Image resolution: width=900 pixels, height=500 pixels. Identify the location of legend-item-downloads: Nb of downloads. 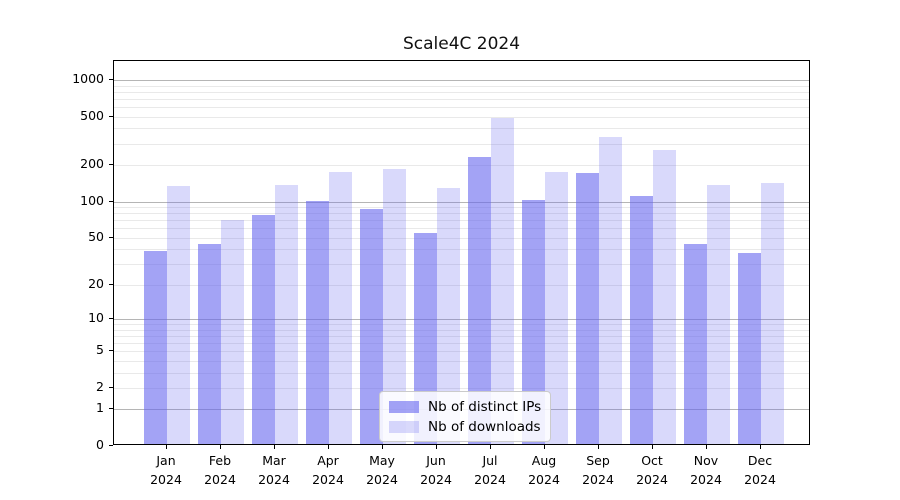
(465, 426).